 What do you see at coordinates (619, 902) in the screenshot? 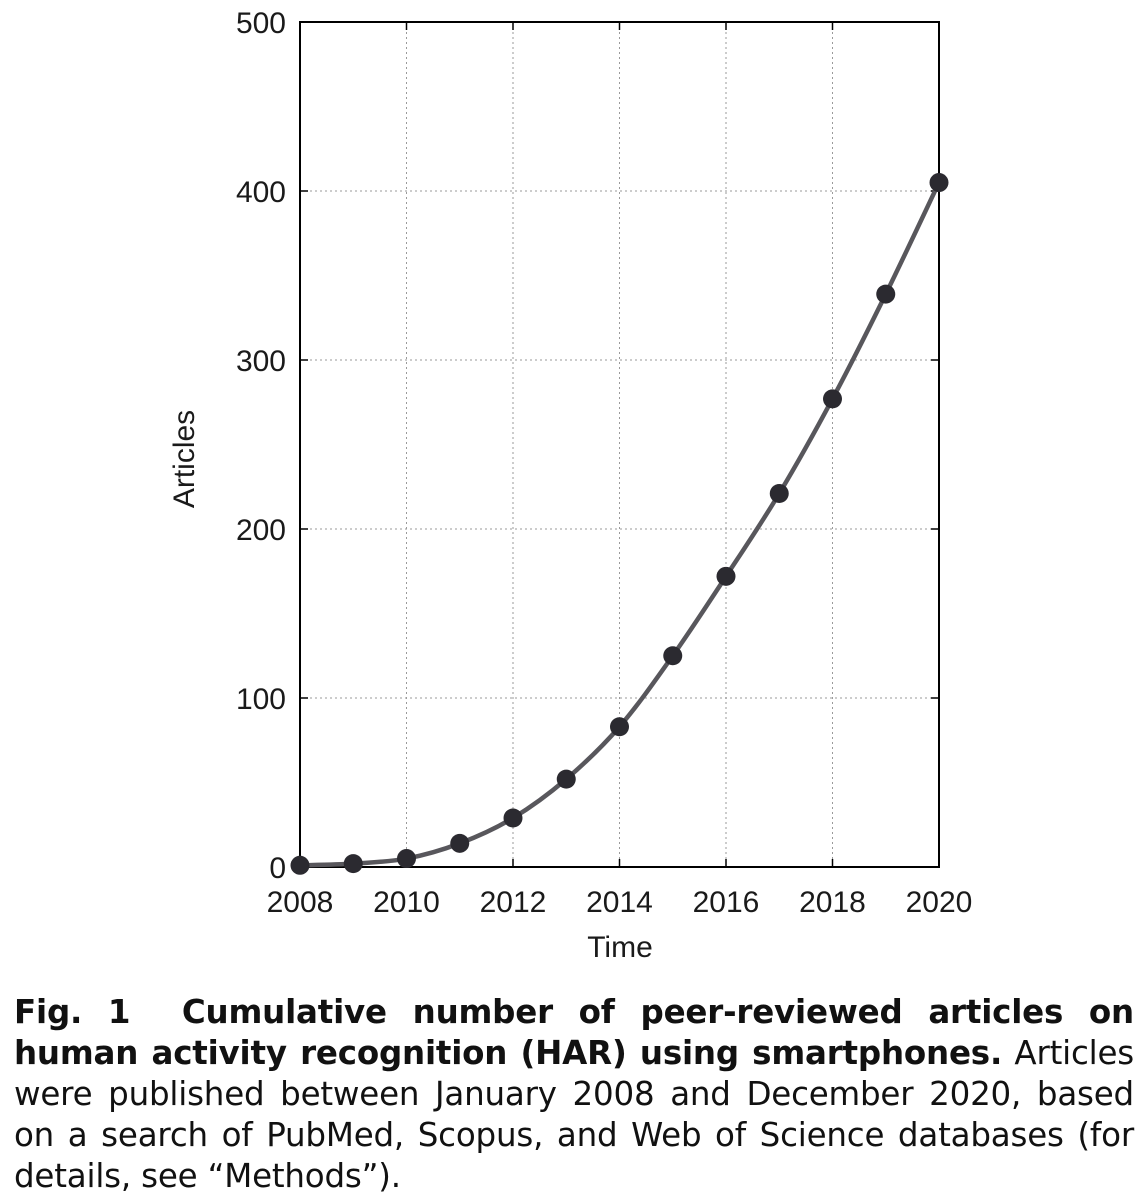
I see `x-tick-label: 2014` at bounding box center [619, 902].